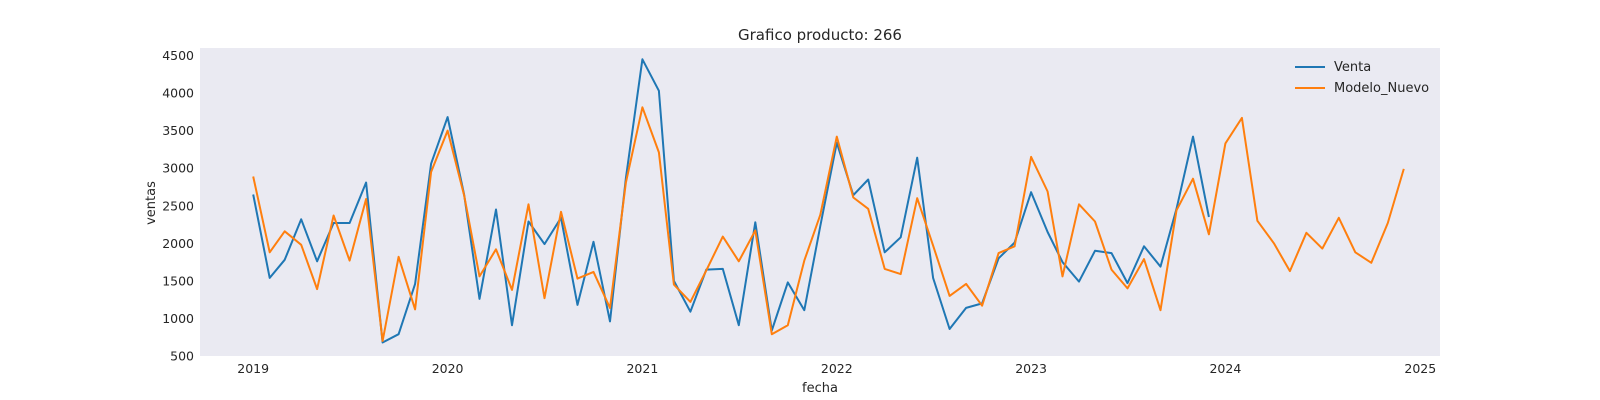 The image size is (1600, 400). Describe the element at coordinates (820, 388) in the screenshot. I see `x-axis-label: fecha` at that location.